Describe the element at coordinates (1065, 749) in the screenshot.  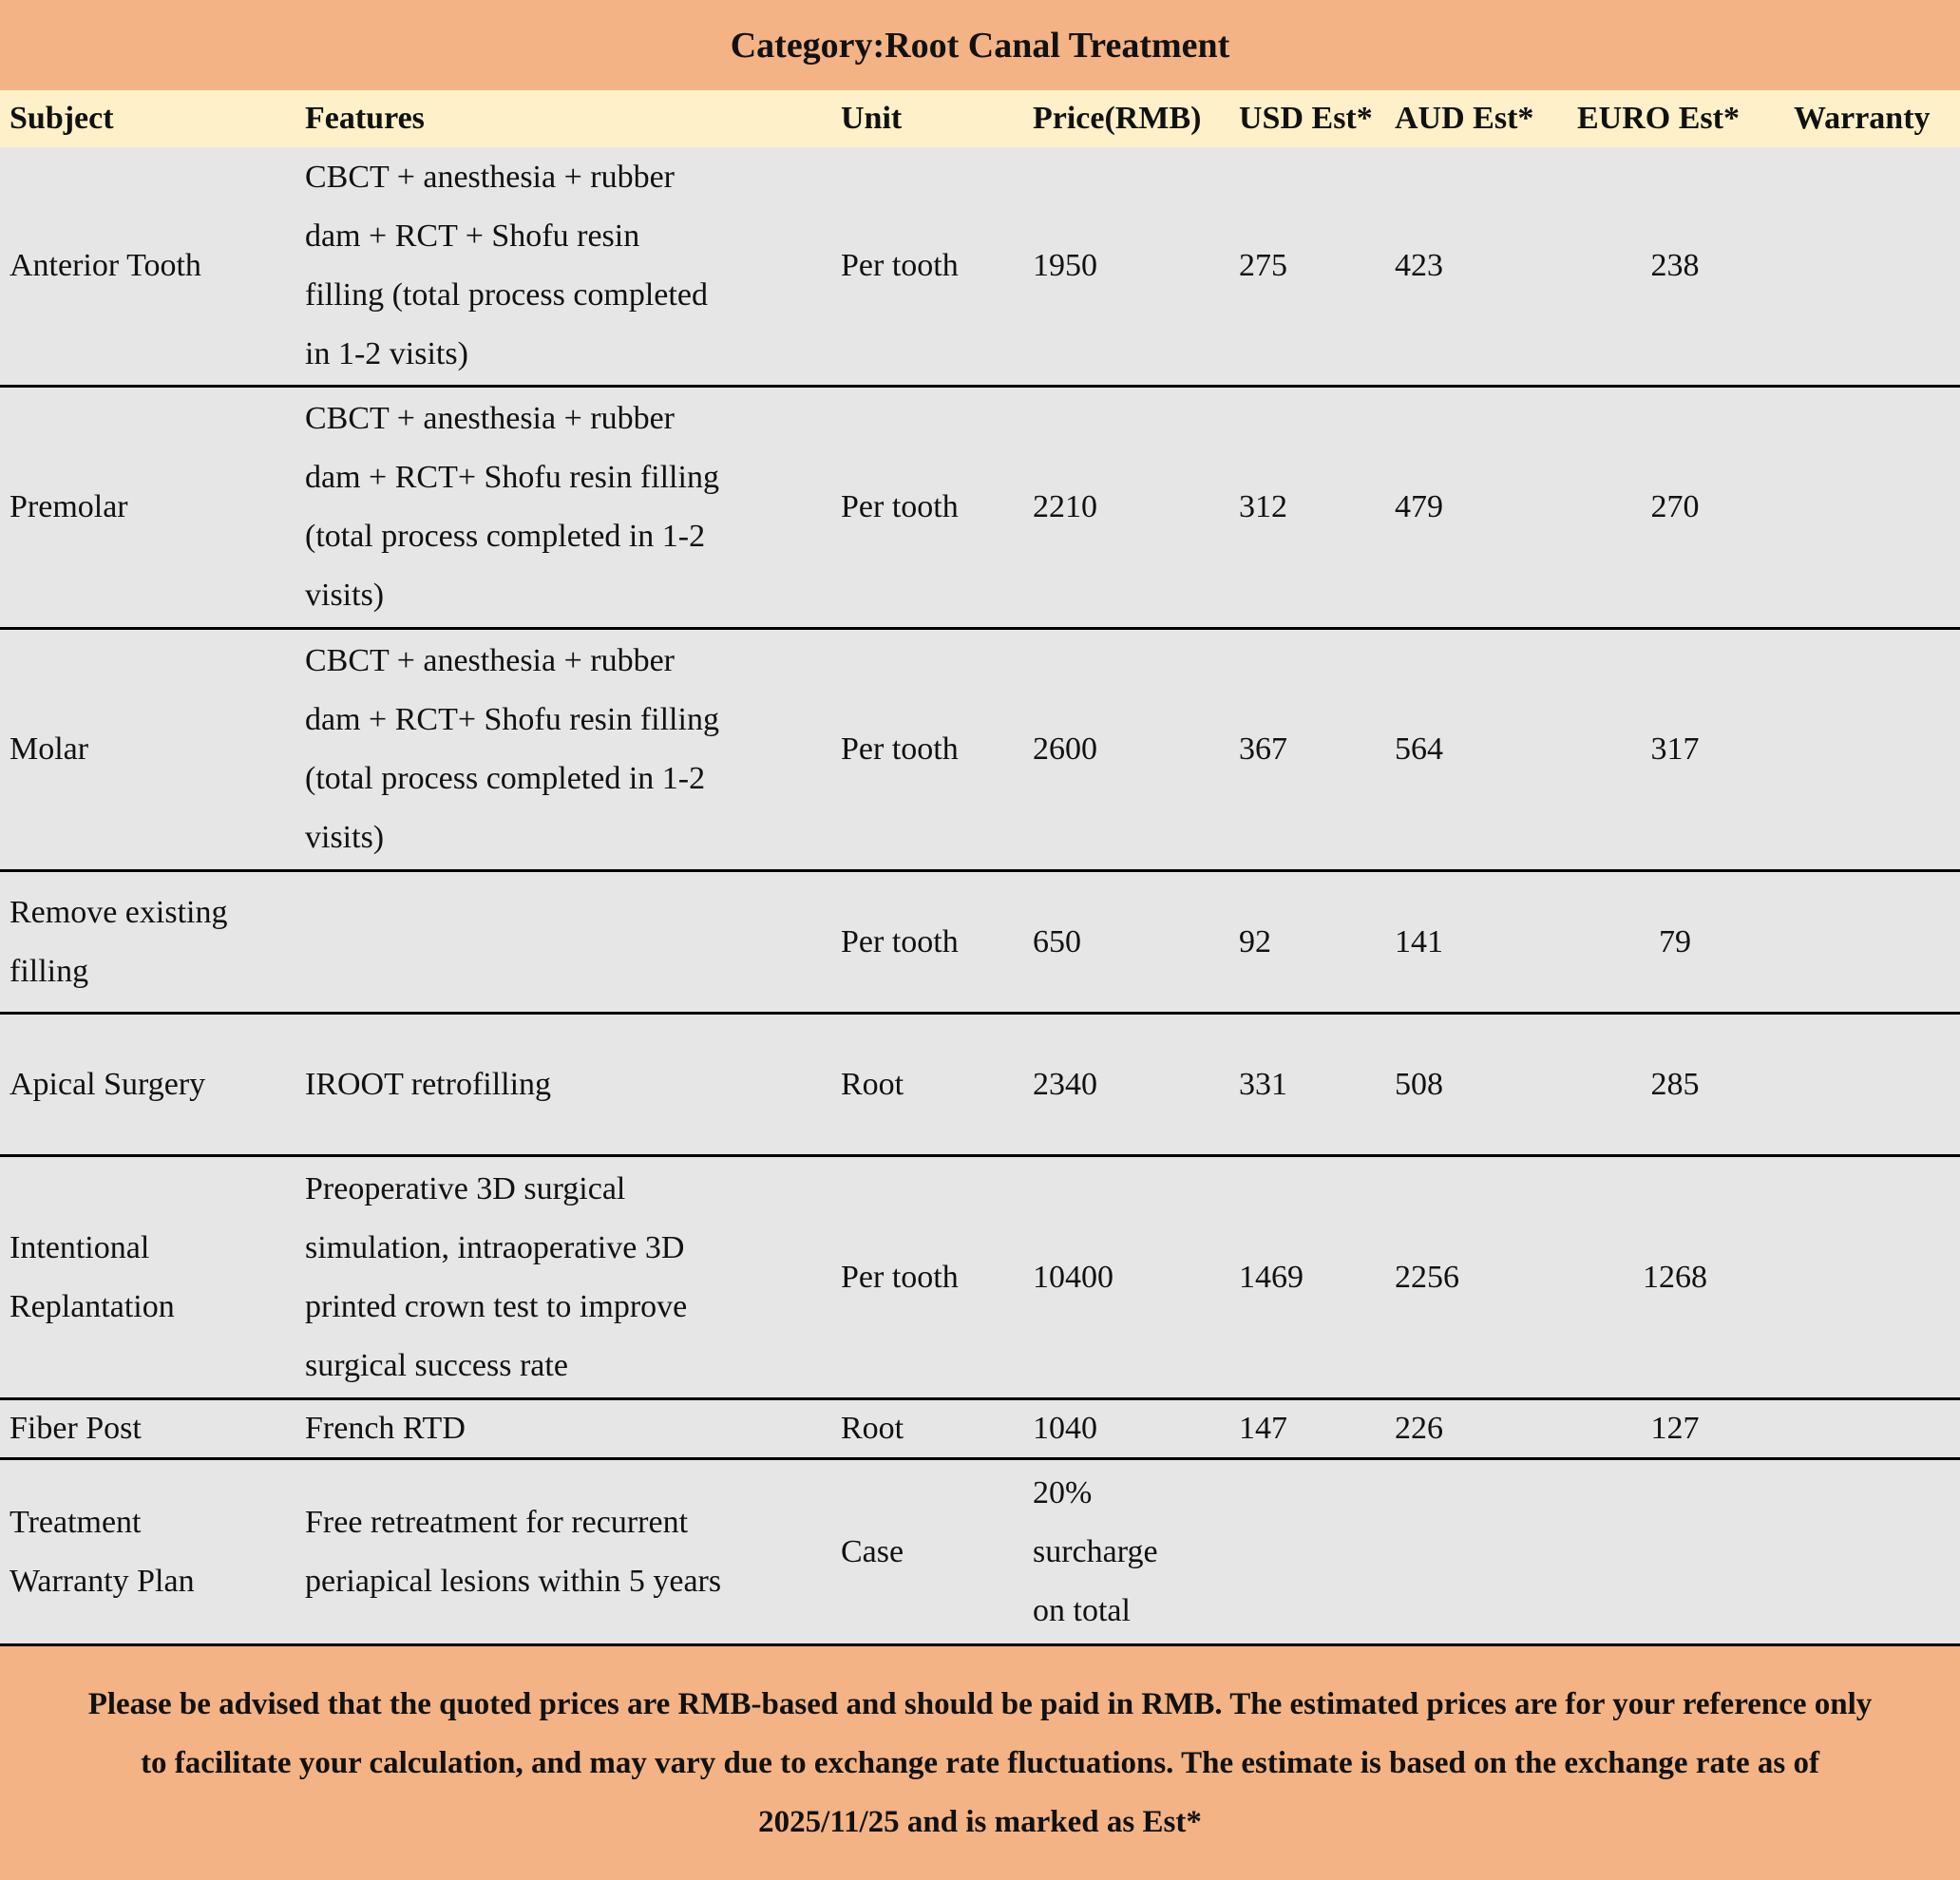
I see `price-rmb-text: 2600` at that location.